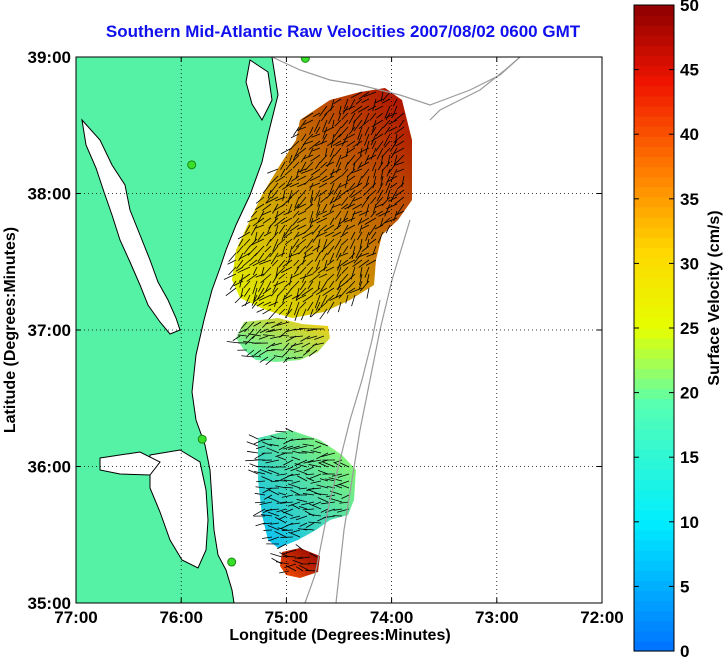 This screenshot has height=659, width=724. What do you see at coordinates (714, 297) in the screenshot?
I see `colorbar-label: Surface Velocity (cm/s)` at bounding box center [714, 297].